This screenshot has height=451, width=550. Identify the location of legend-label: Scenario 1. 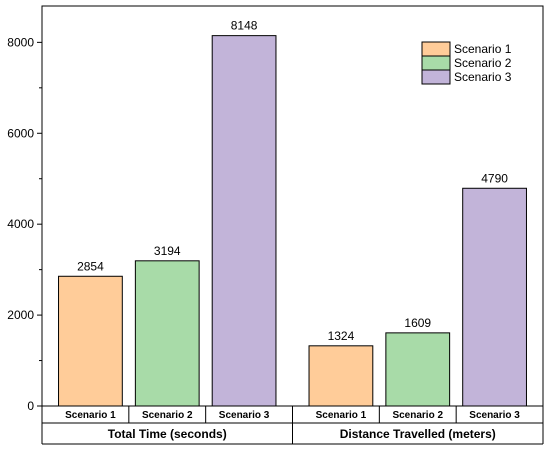
(483, 49).